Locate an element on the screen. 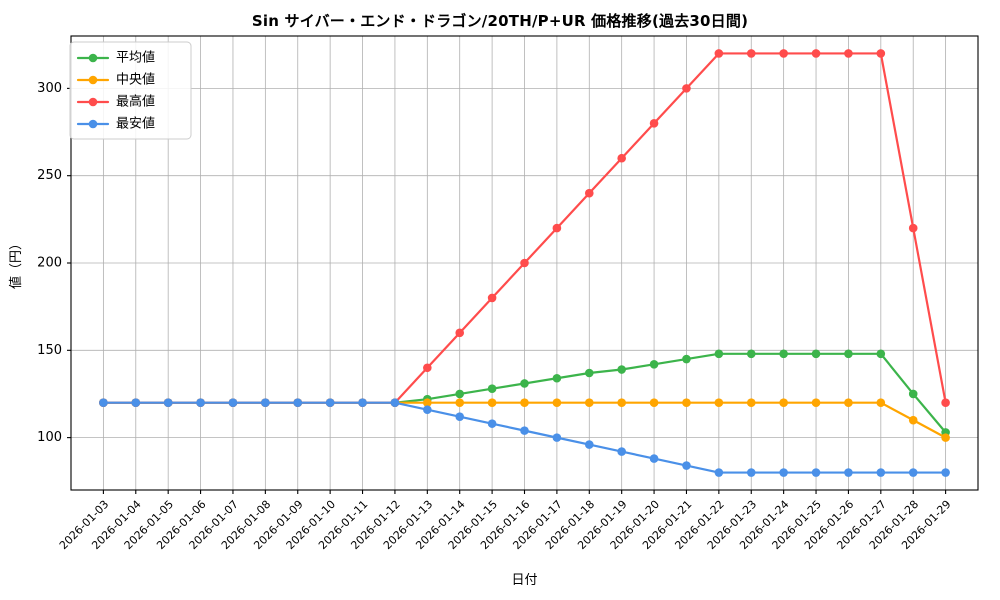 The image size is (1000, 600). page-title: Sin サイバー・エンド・ドラゴン/20TH/P+UR 価格推移(過去30日間) is located at coordinates (500, 21).